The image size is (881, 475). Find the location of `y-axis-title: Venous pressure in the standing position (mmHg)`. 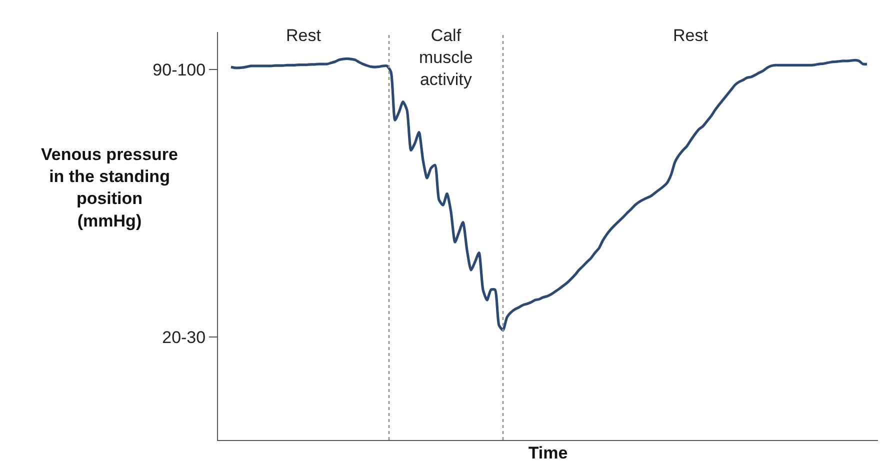

y-axis-title: Venous pressure in the standing position (mmHg) is located at coordinates (109, 187).